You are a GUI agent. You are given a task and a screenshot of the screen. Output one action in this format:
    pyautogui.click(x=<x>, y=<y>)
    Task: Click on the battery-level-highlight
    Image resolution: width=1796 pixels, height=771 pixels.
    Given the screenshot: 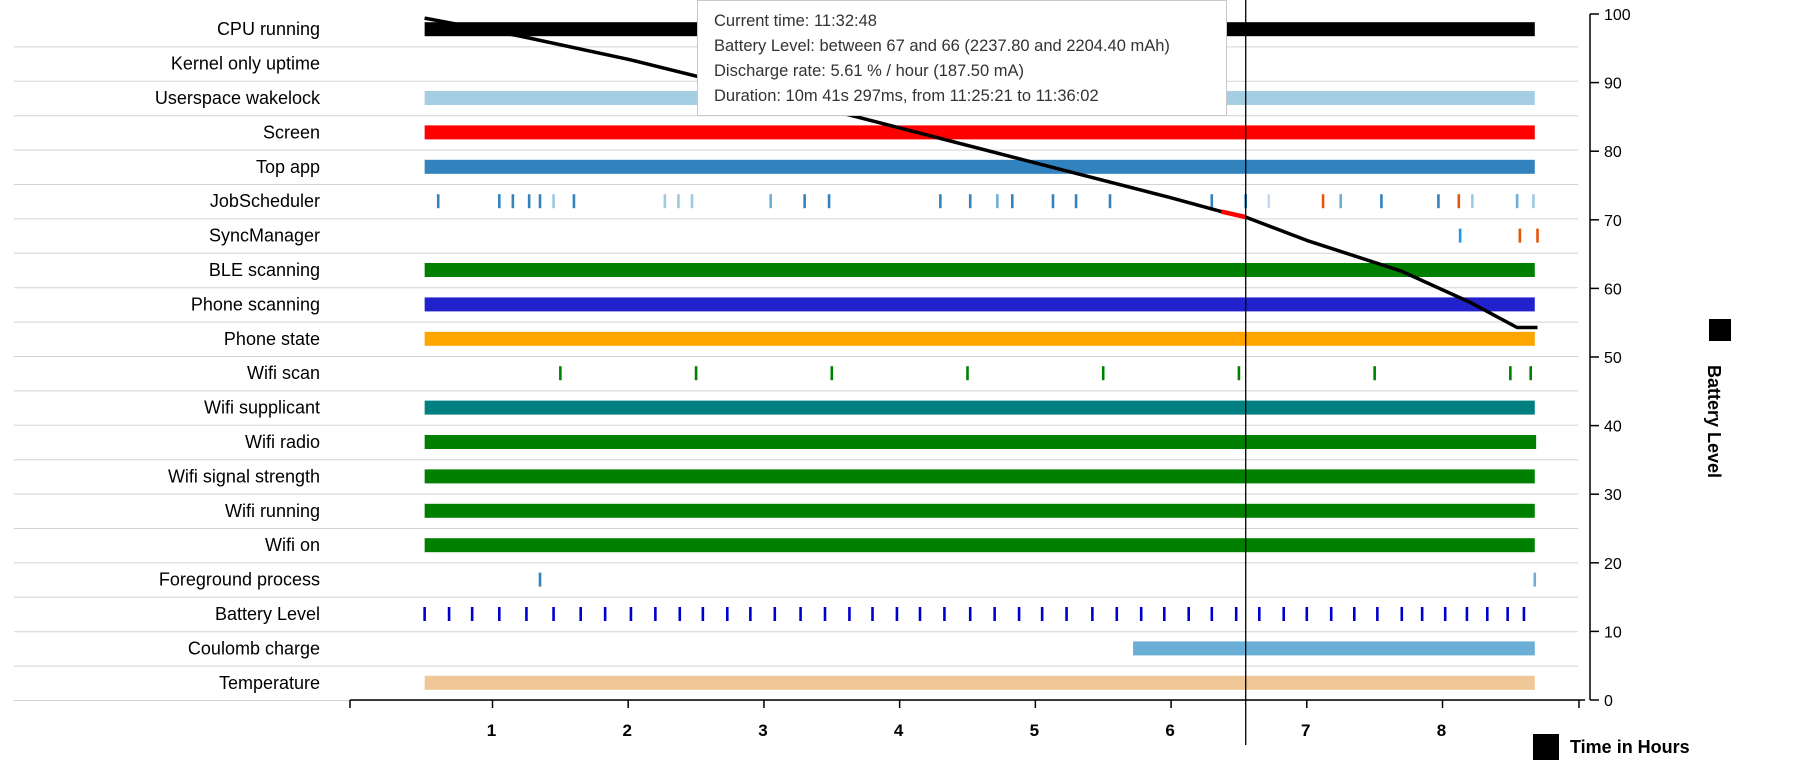 What is the action you would take?
    pyautogui.click(x=1233, y=214)
    